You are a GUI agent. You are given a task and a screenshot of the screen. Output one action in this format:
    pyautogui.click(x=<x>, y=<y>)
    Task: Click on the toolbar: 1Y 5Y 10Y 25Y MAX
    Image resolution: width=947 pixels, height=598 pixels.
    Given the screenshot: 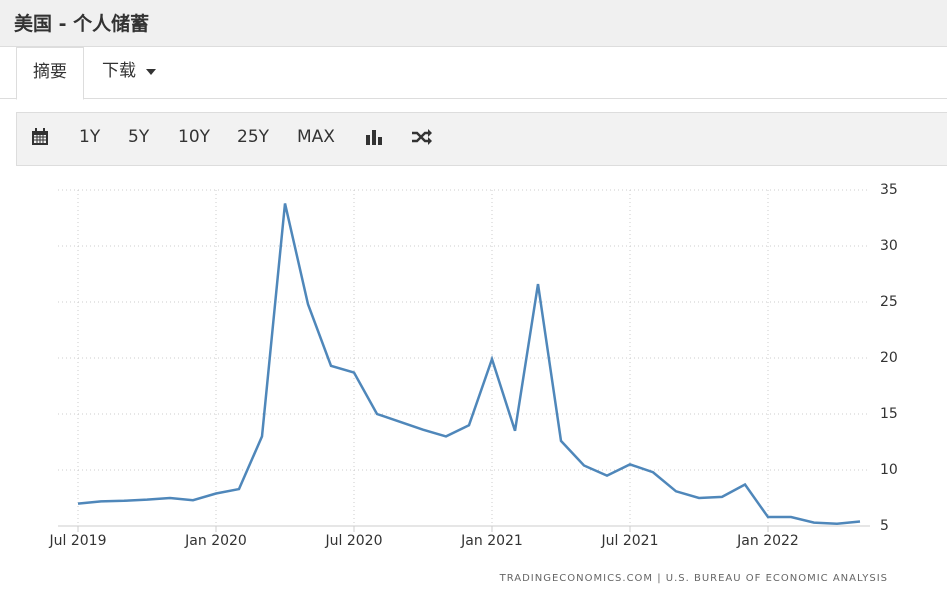 What is the action you would take?
    pyautogui.click(x=481, y=139)
    